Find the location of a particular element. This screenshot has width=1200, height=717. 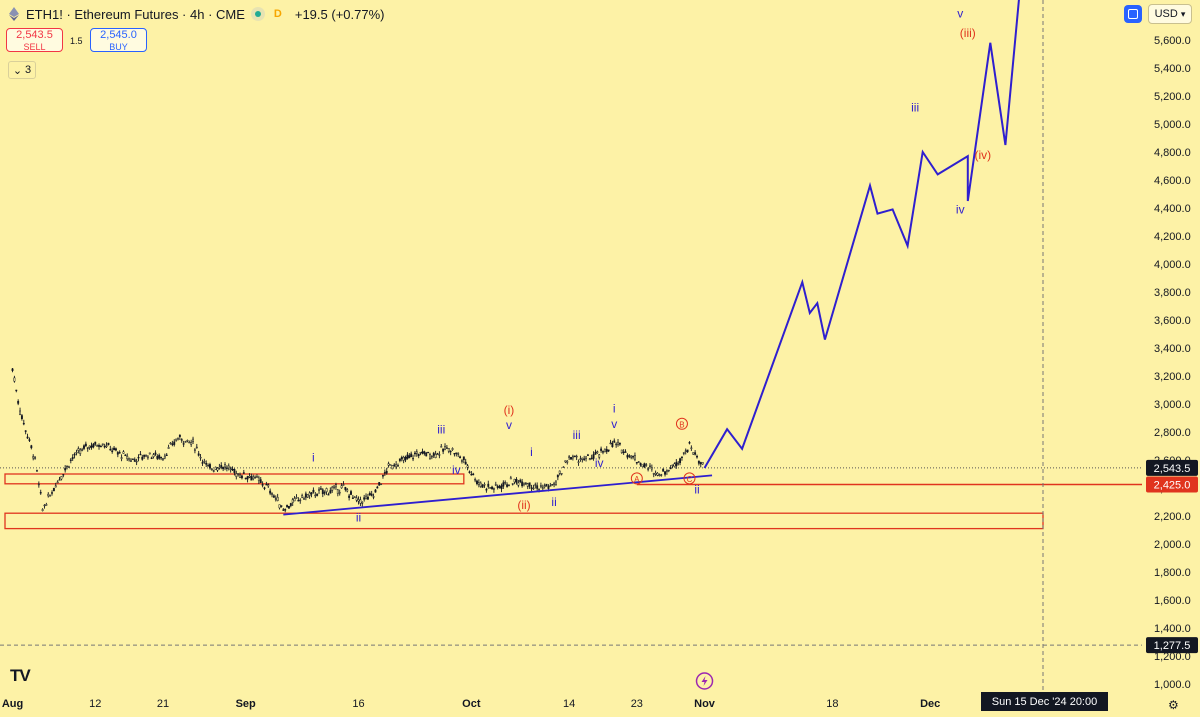

gear-icon: ⚙ is located at coordinates (1173, 705).